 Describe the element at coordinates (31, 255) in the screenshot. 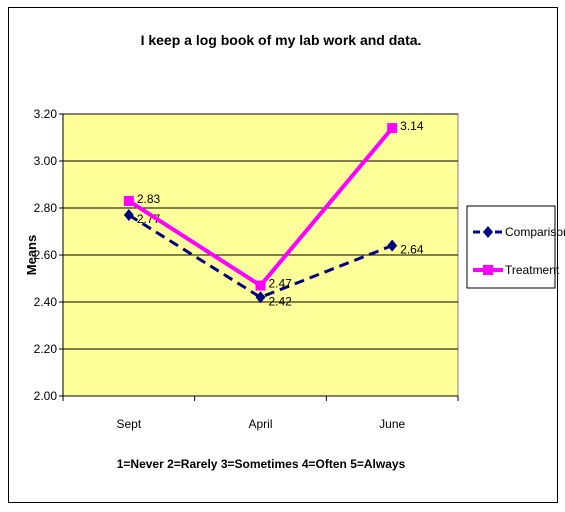

I see `y-axis-label: Means` at that location.